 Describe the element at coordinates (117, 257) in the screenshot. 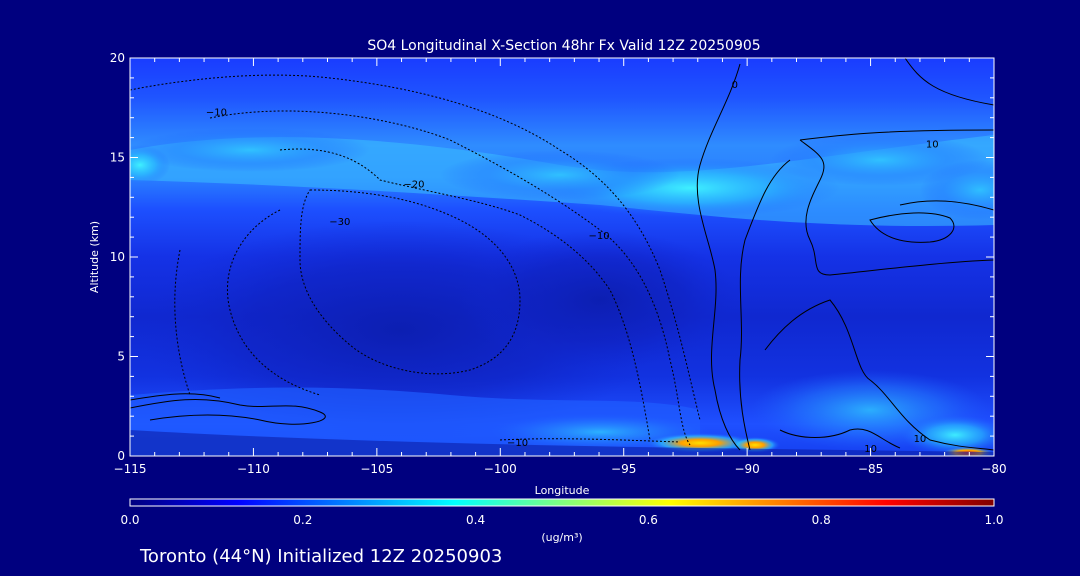

I see `y-tick-label: 10` at that location.